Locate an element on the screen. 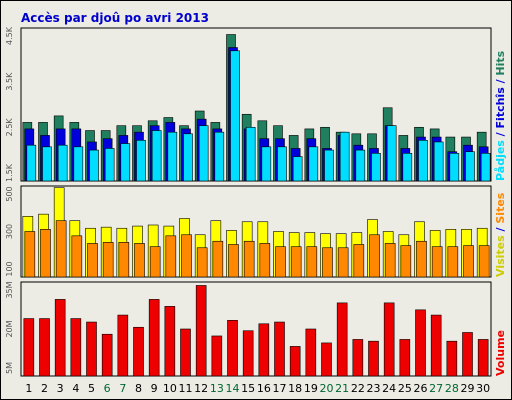 This screenshot has width=512, height=400. y-tick-label: 2.5K is located at coordinates (9, 127).